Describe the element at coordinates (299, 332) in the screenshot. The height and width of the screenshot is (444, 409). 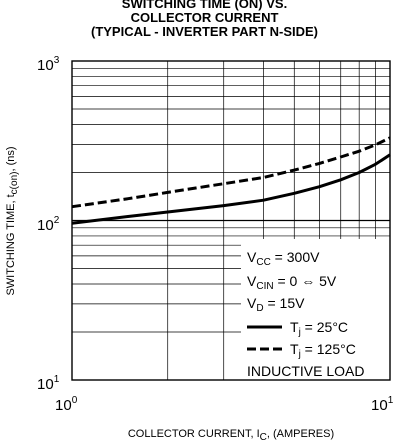
I see `legend-25c-sub: j` at that location.